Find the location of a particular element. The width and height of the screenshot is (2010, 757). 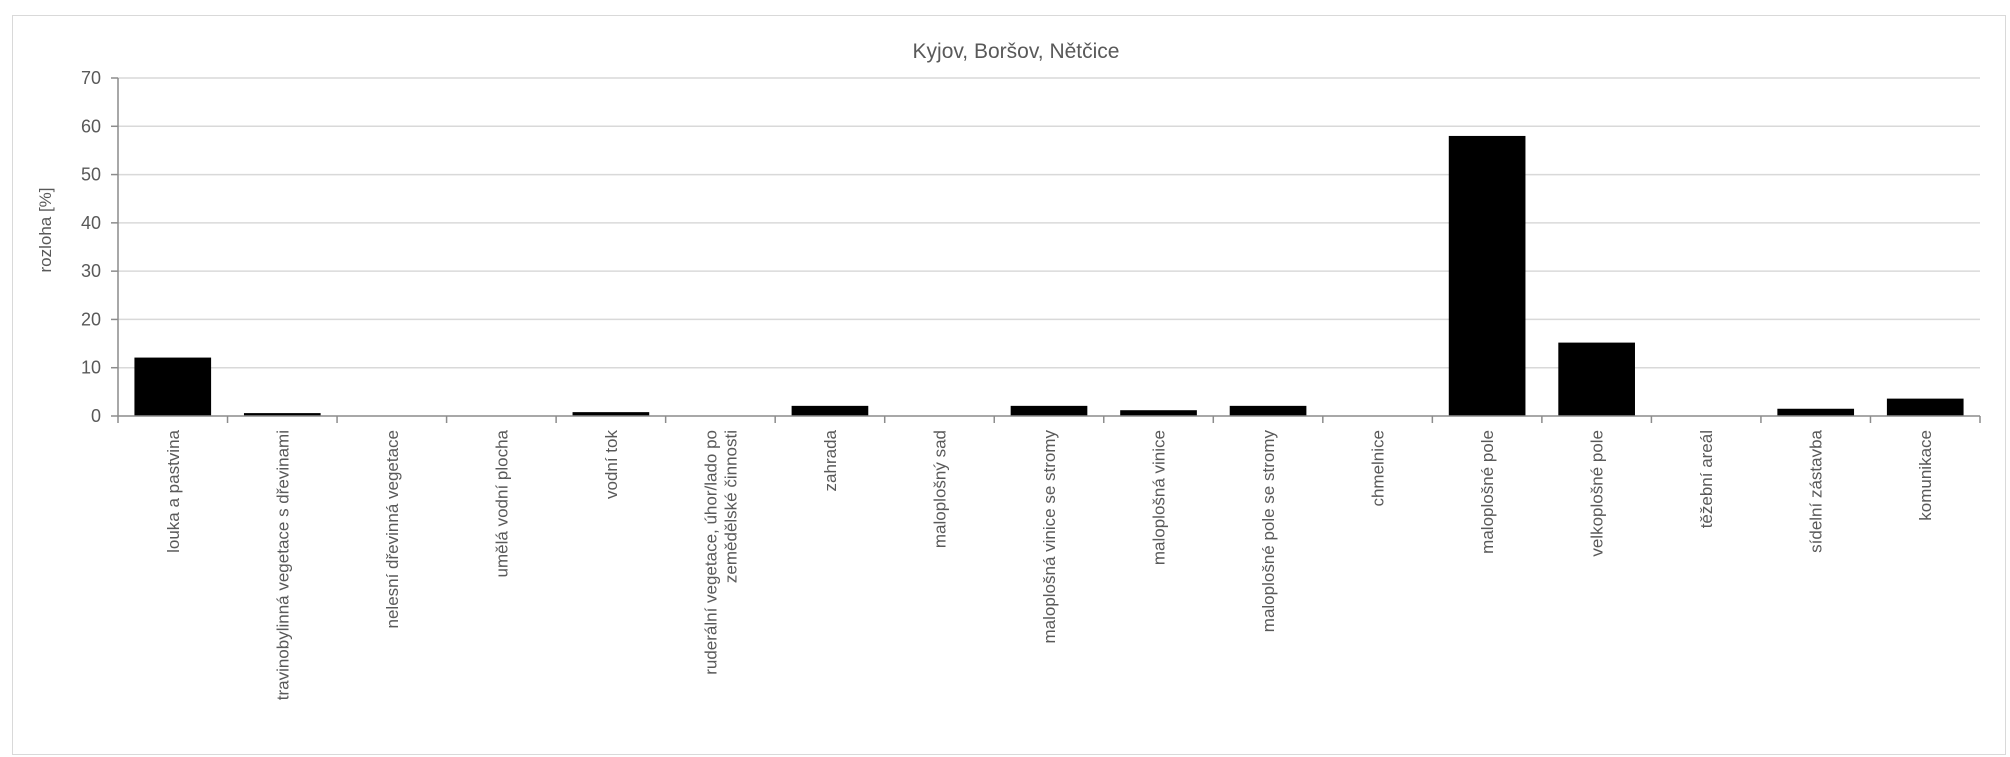

chart-title: Kyjov, Boršov, Nětčice is located at coordinates (1016, 51).